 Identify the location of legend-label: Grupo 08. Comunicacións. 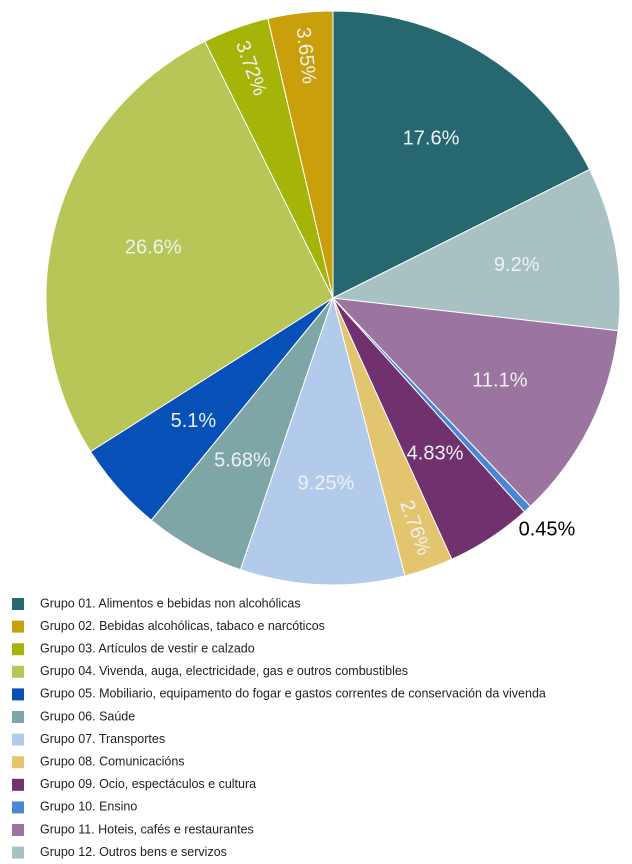
(112, 761).